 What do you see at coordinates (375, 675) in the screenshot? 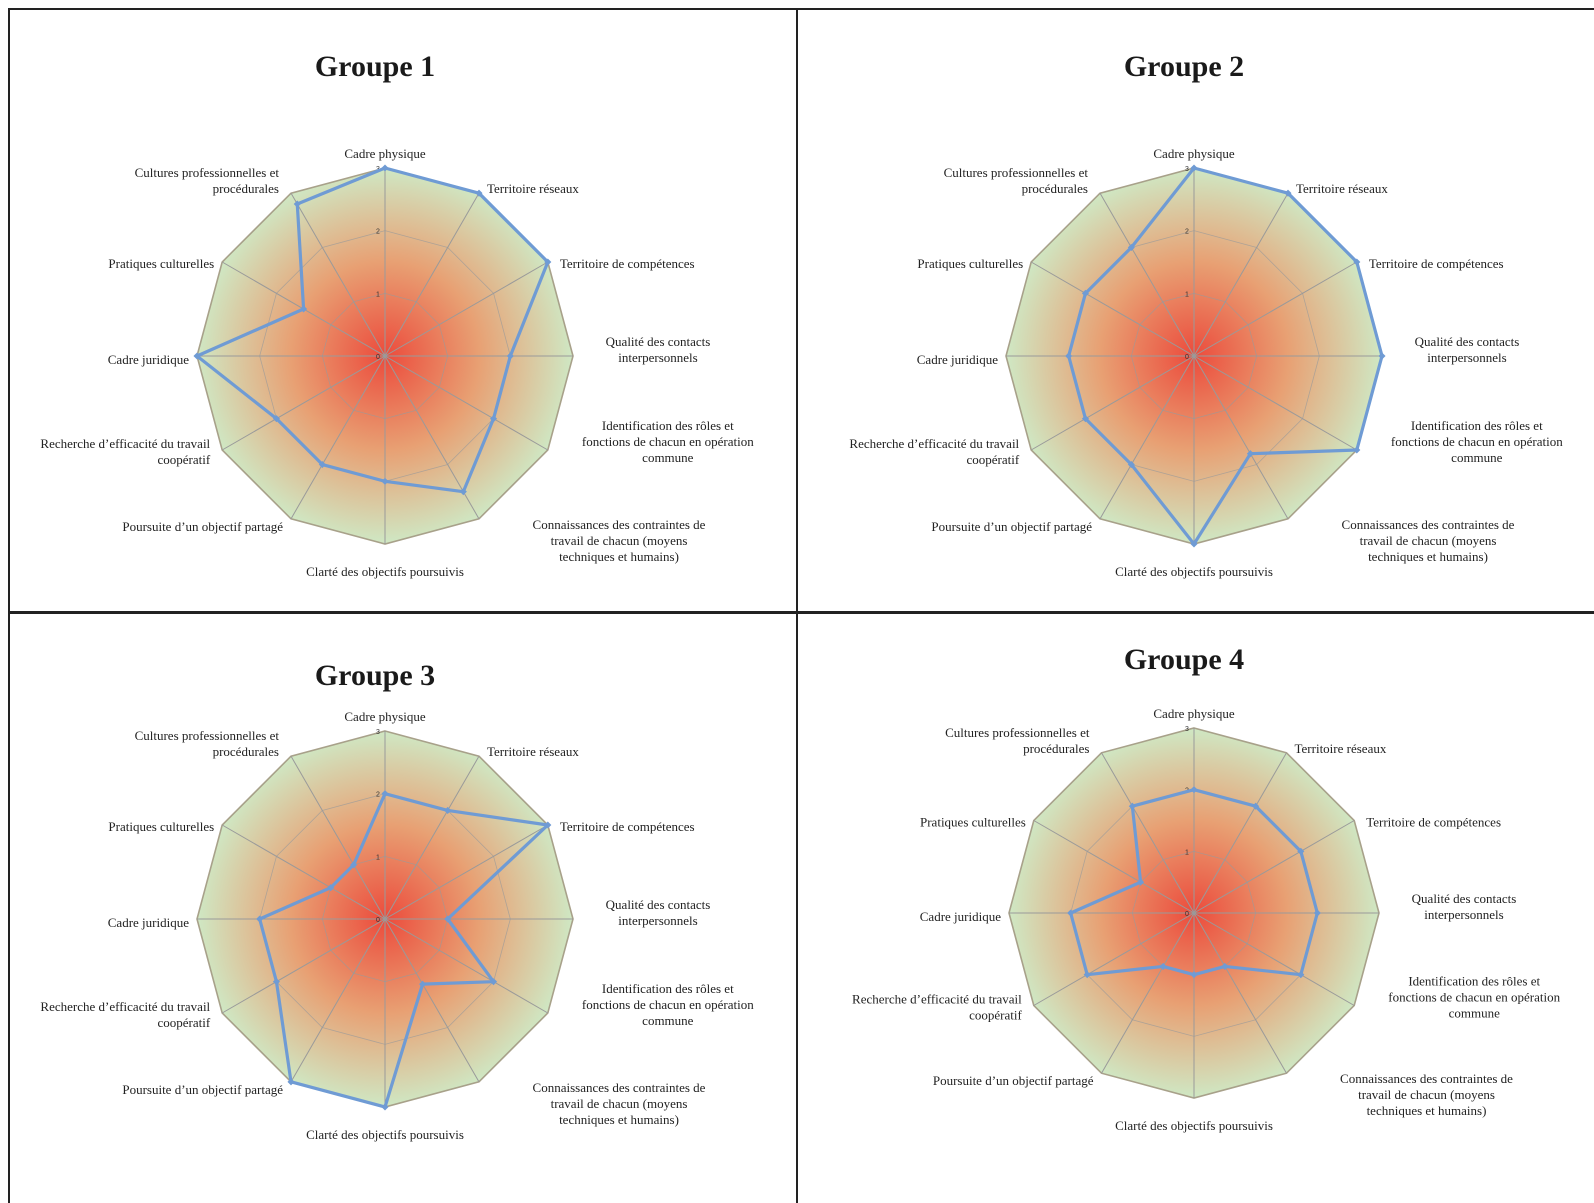
I see `chart-title: Groupe 3` at bounding box center [375, 675].